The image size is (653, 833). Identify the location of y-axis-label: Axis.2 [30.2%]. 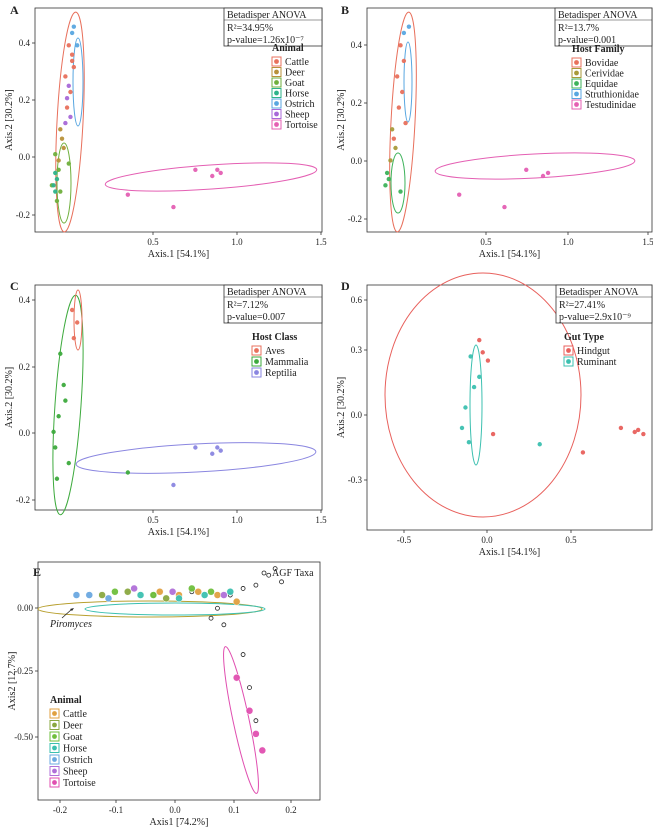
(341, 407).